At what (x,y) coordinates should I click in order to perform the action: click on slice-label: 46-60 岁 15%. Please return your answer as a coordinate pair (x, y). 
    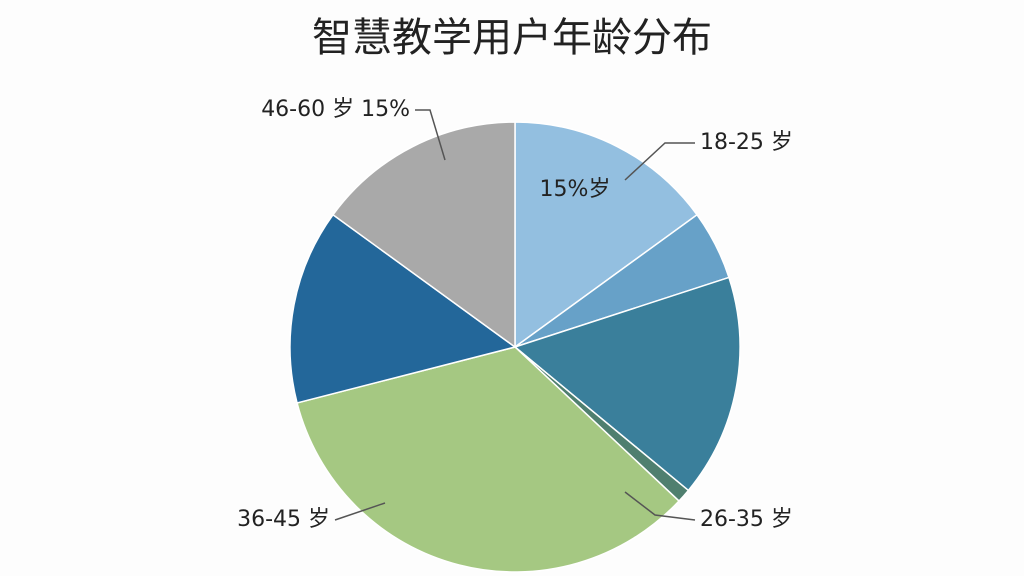
    Looking at the image, I should click on (335, 109).